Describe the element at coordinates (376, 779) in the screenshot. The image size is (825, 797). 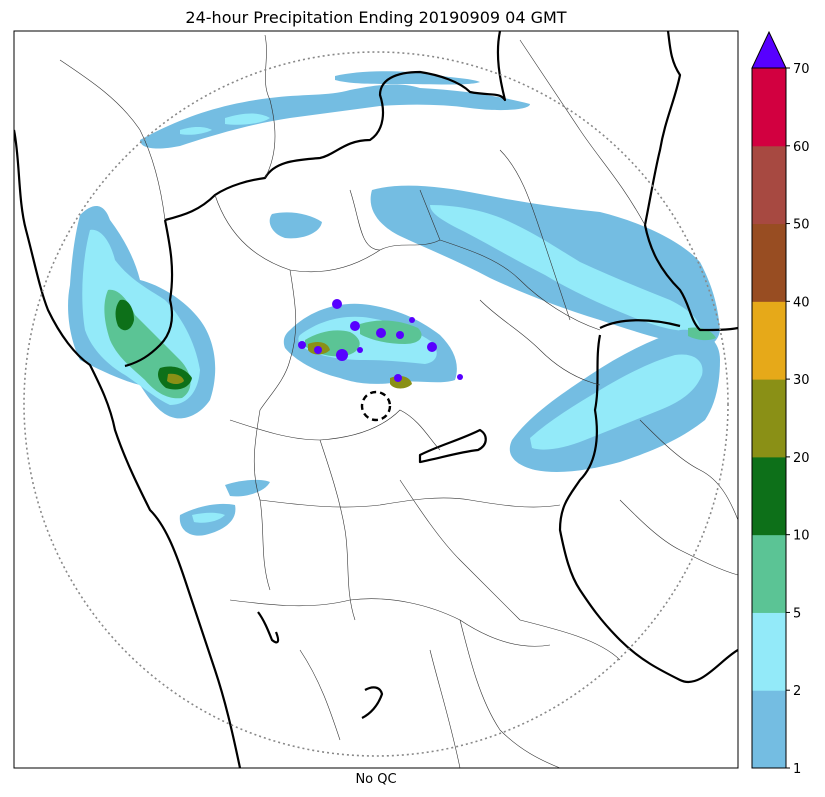
I see `x-axis-label: No QC` at that location.